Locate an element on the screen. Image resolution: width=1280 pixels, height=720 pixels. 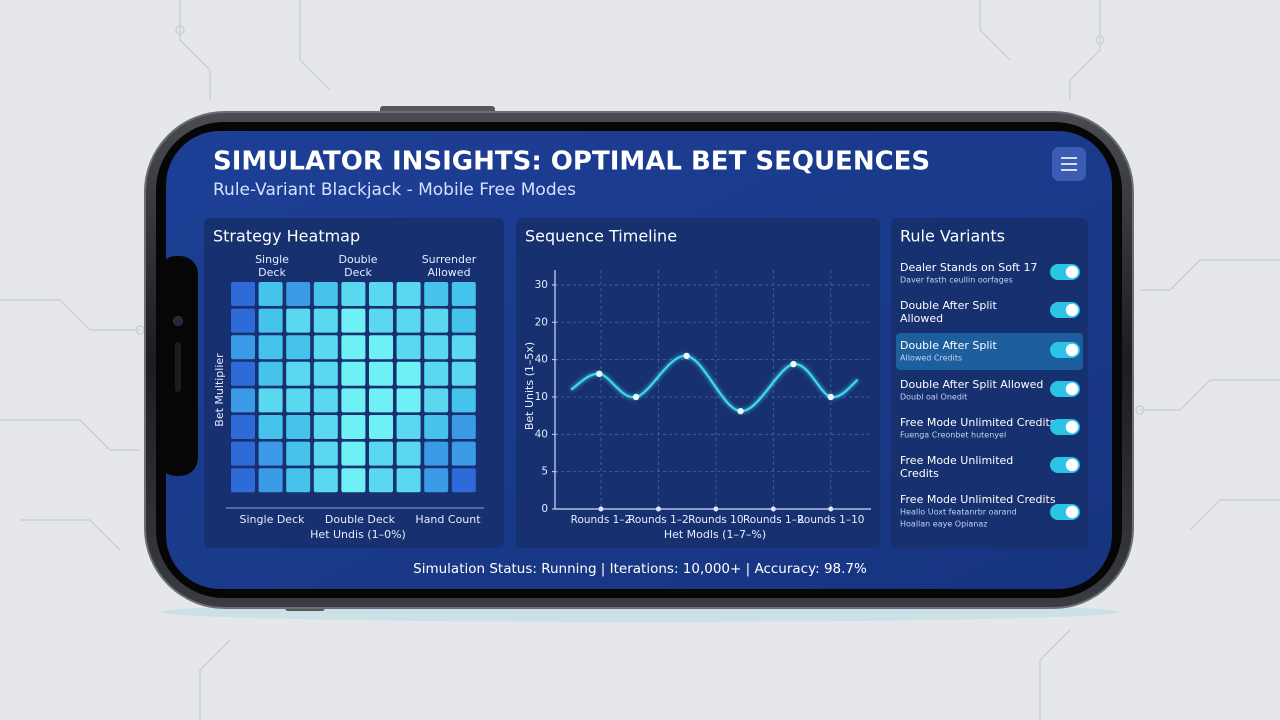
rule-label: Free Mode Unlimited is located at coordinates (956, 460).